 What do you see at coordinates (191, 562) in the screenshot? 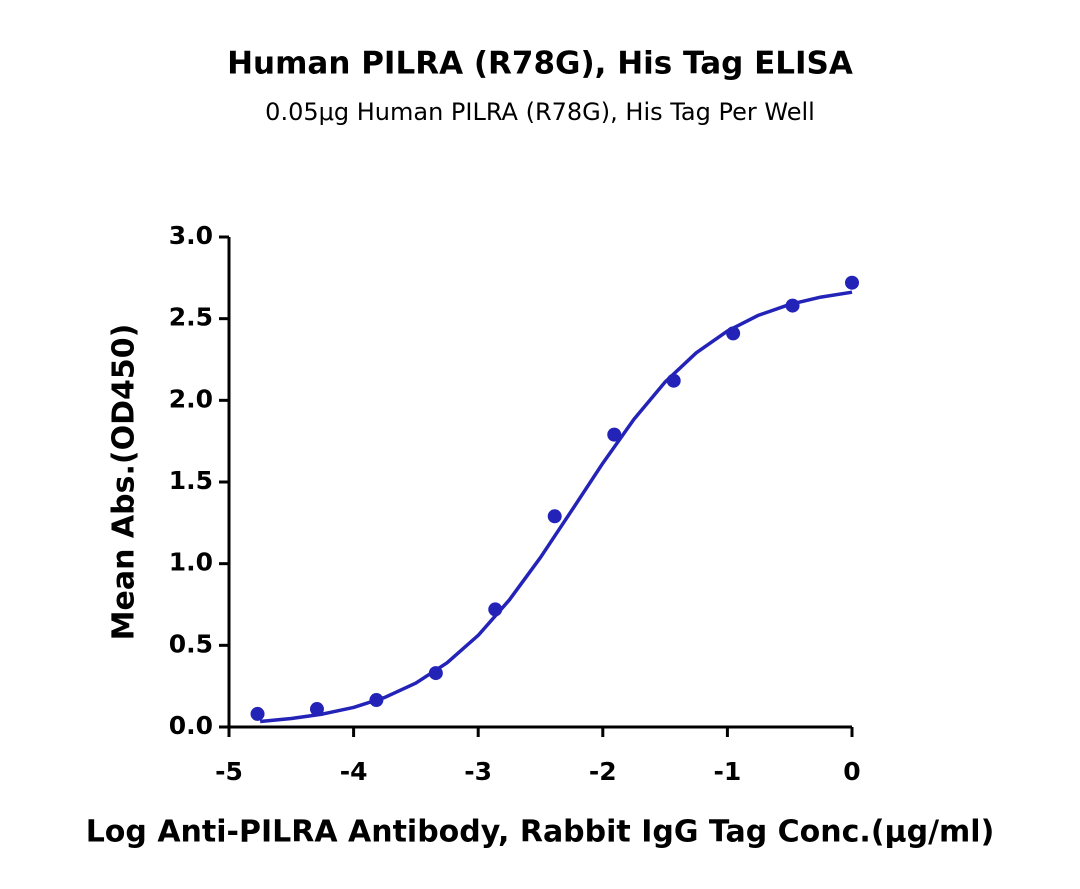
I see `y-tick-label: 1.0` at bounding box center [191, 562].